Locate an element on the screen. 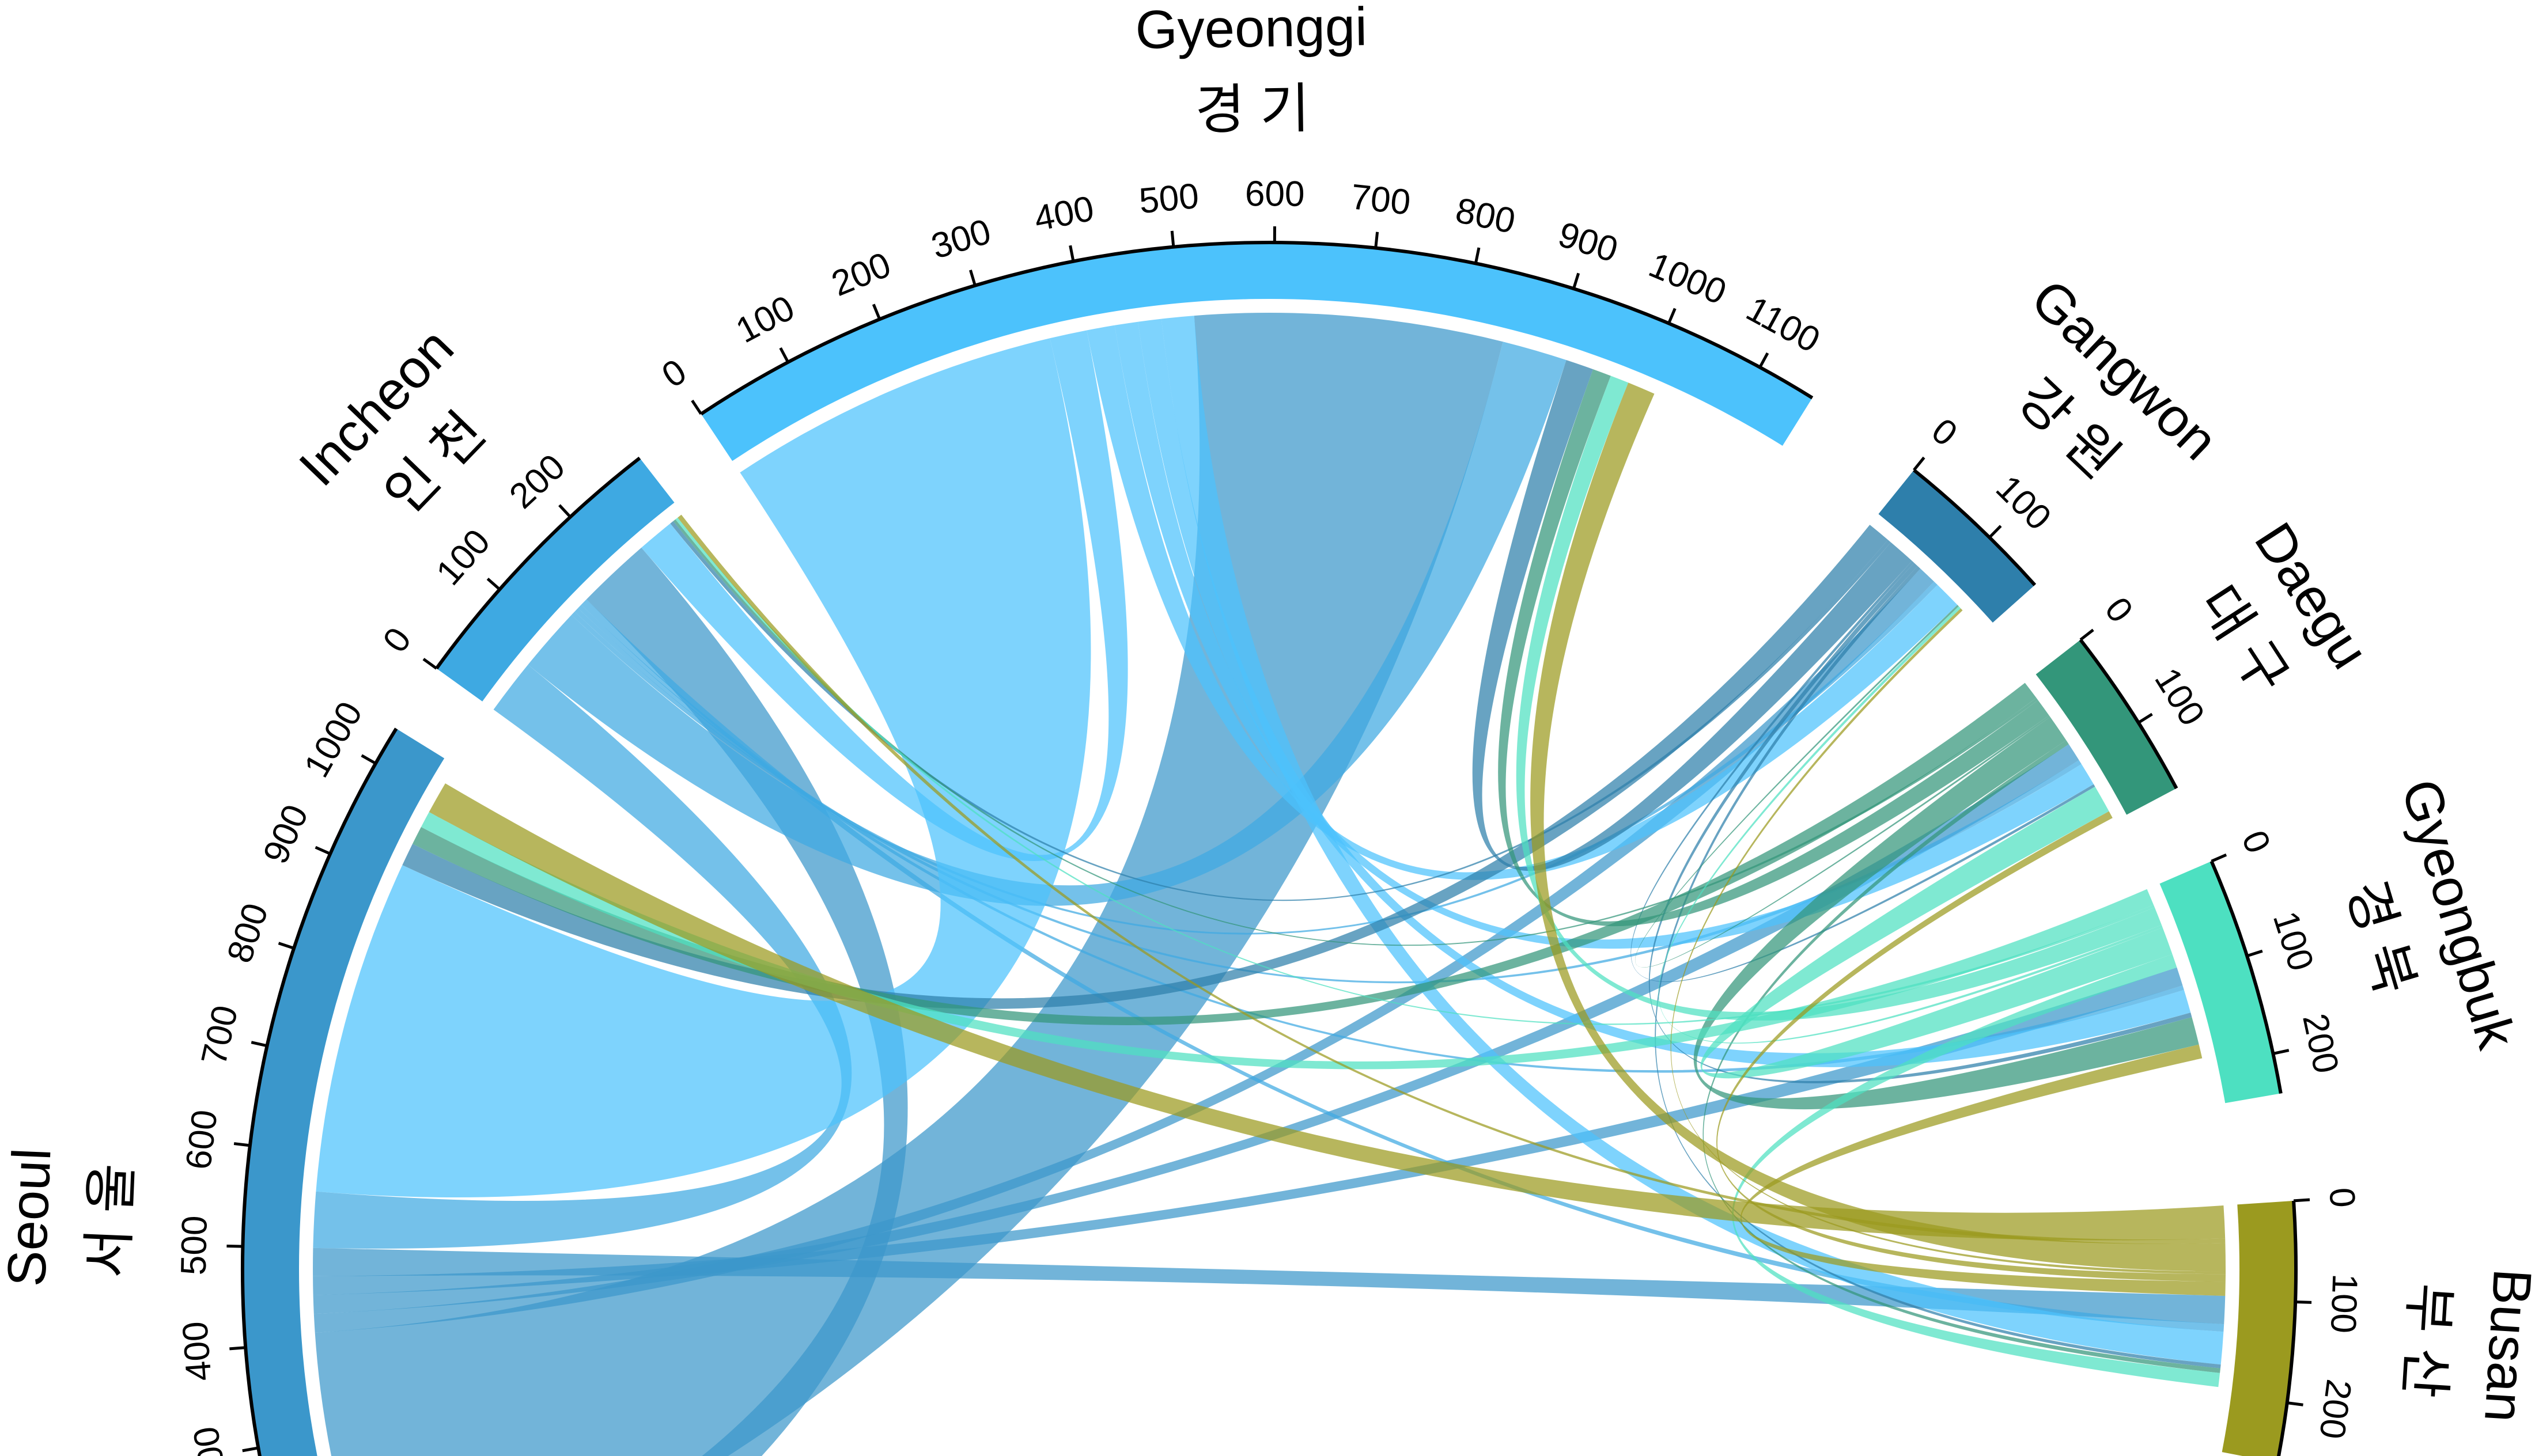  sector-name-korean: 경 북 is located at coordinates (2381, 937).